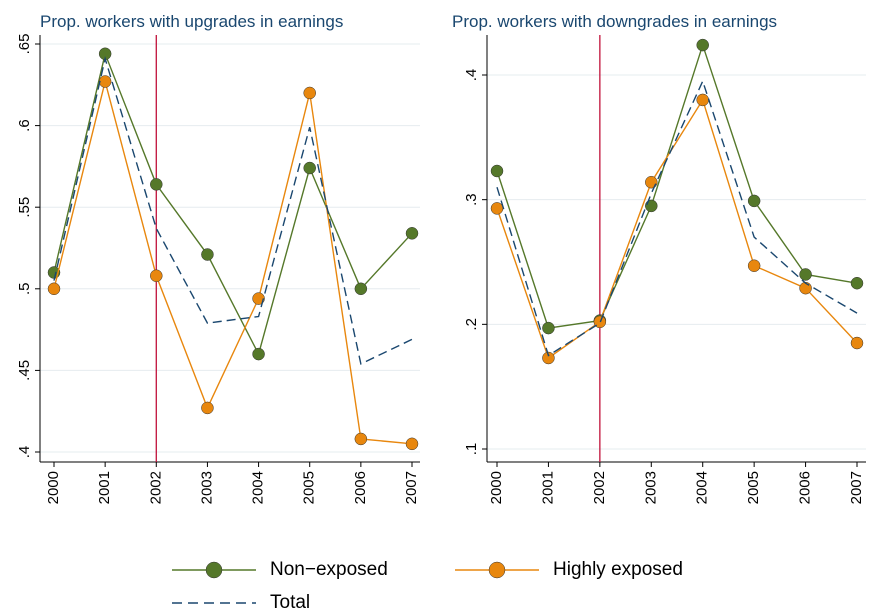  I want to click on y-tick-label: .3, so click(471, 199).